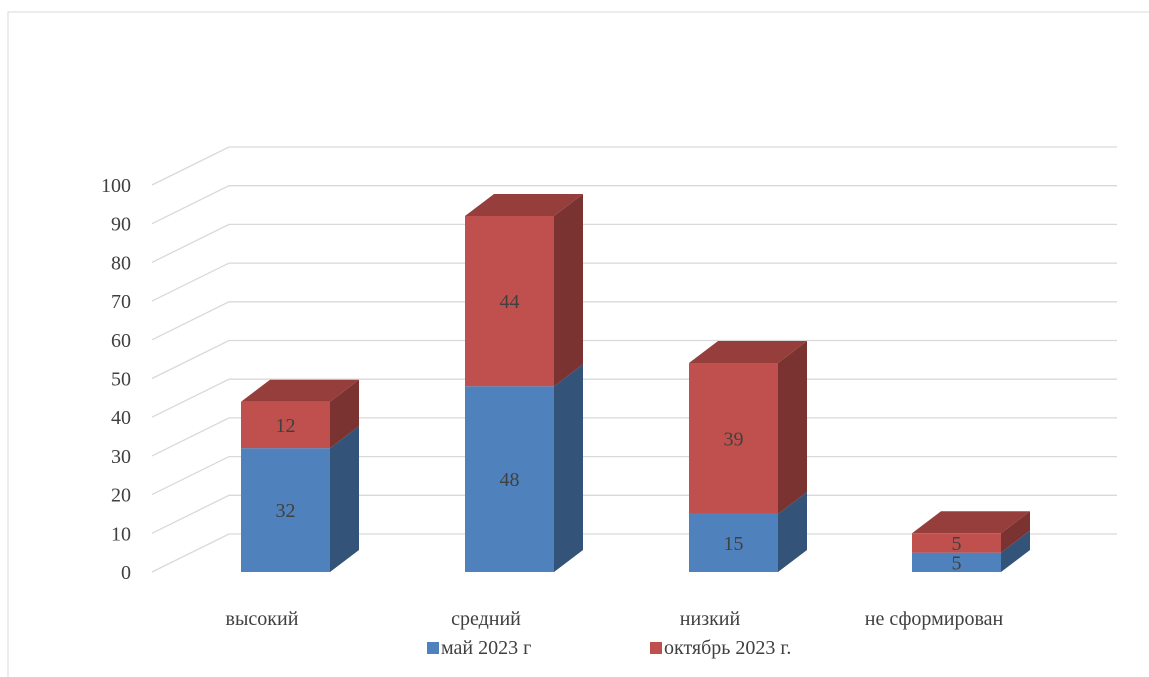 The height and width of the screenshot is (677, 1149). I want to click on data-label: 44, so click(510, 302).